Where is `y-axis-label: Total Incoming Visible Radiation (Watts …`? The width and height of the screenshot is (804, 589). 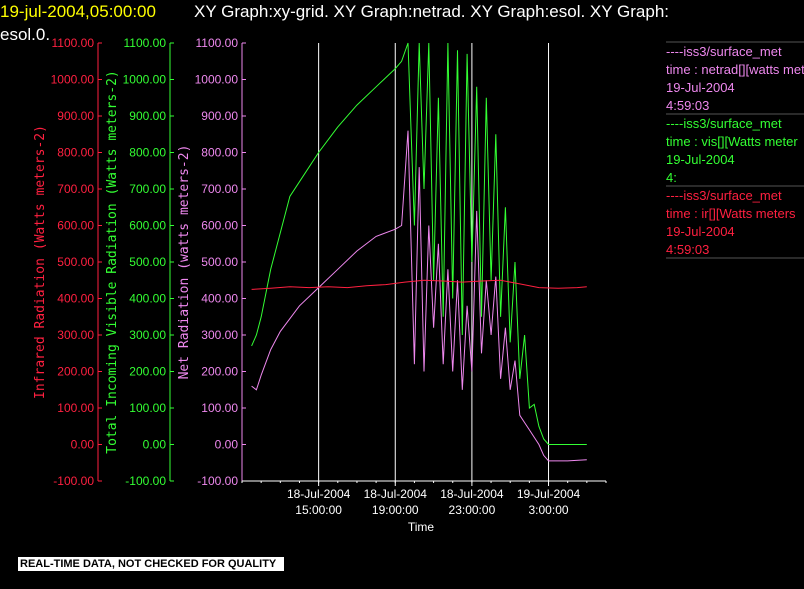 y-axis-label: Total Incoming Visible Radiation (Watts … is located at coordinates (112, 262).